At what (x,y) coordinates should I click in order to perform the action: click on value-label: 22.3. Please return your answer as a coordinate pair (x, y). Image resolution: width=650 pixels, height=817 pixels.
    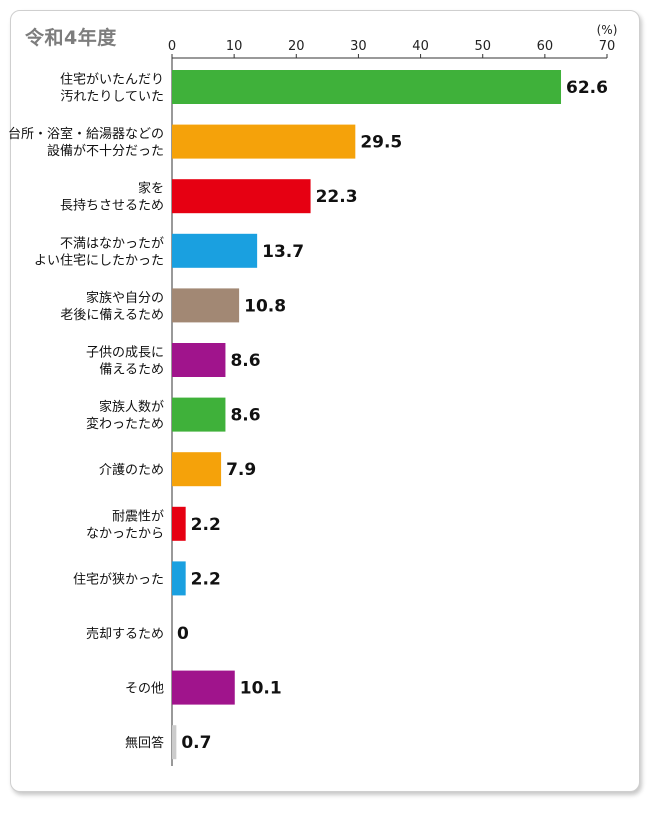
    Looking at the image, I should click on (337, 197).